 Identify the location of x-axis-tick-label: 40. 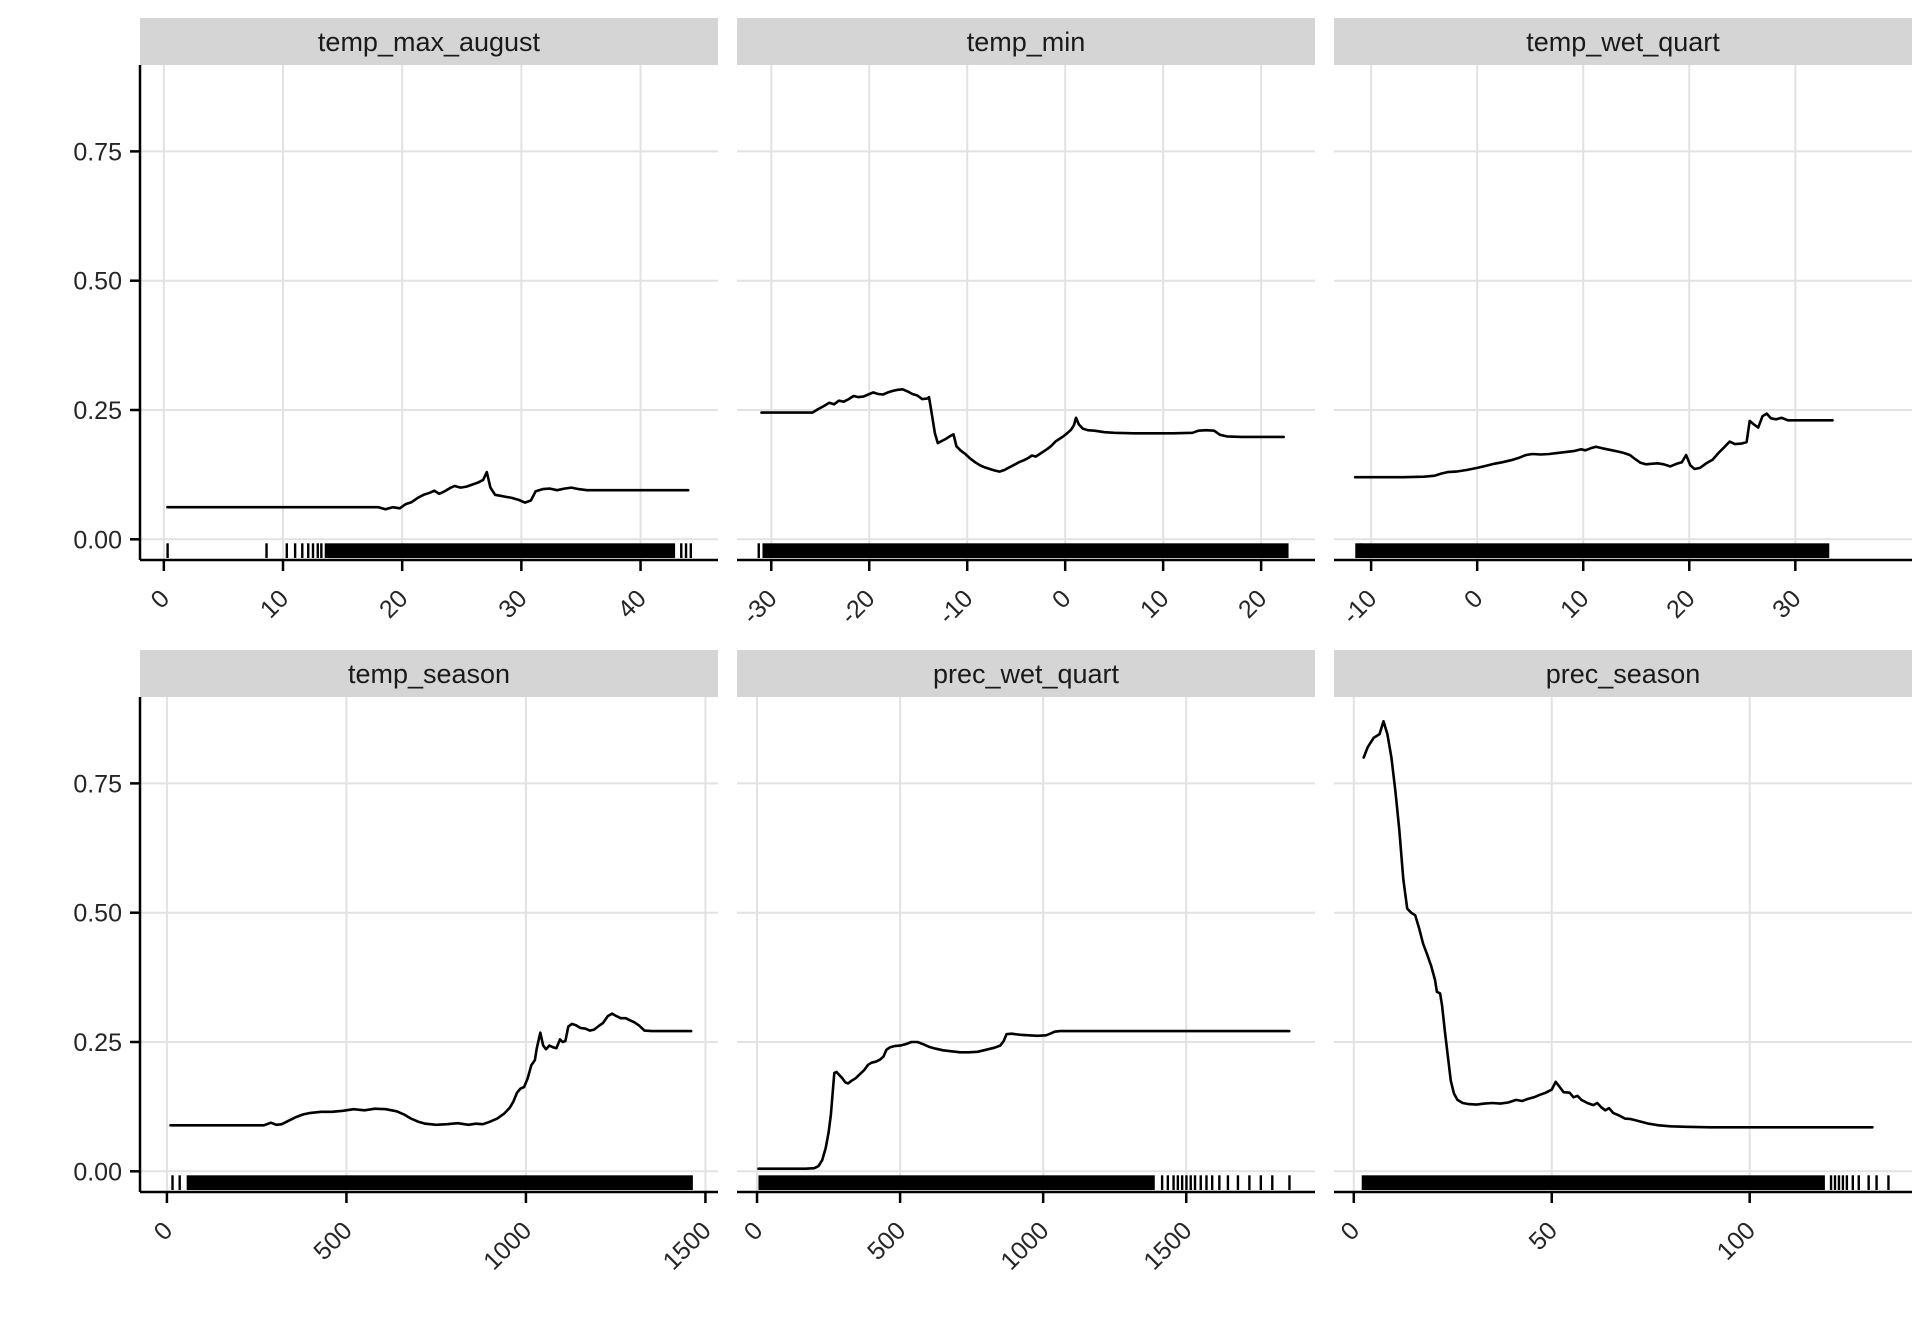
(631, 603).